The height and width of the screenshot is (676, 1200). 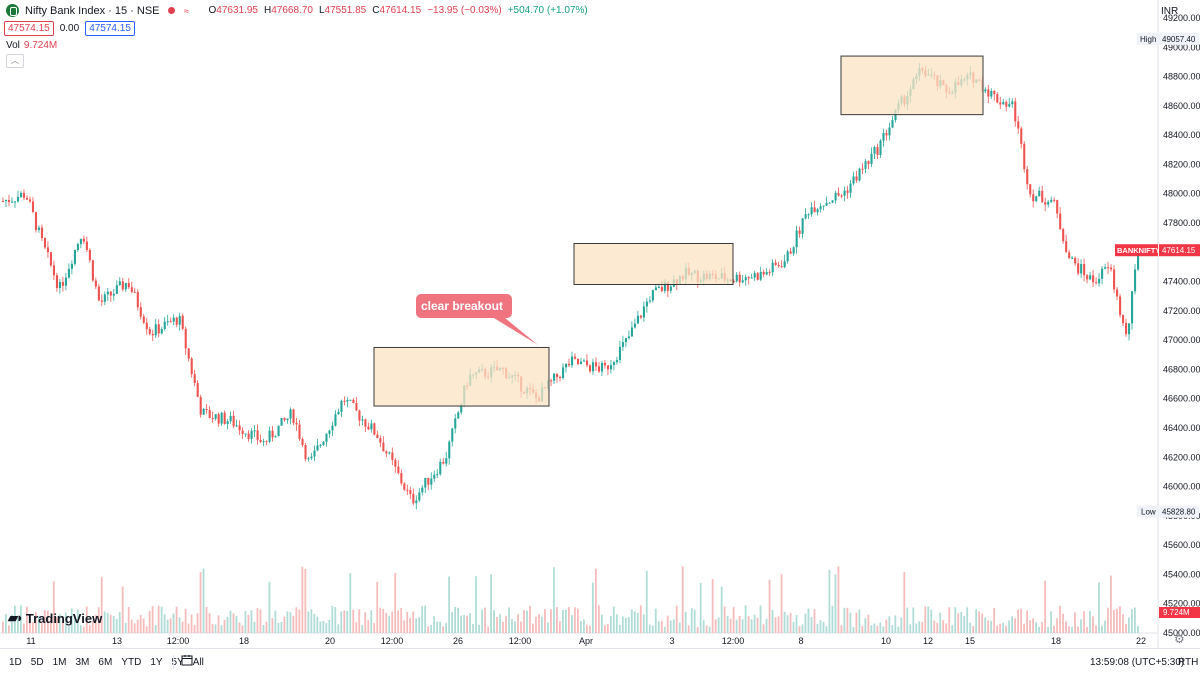 What do you see at coordinates (110, 28) in the screenshot?
I see `buy-button: 47574.15` at bounding box center [110, 28].